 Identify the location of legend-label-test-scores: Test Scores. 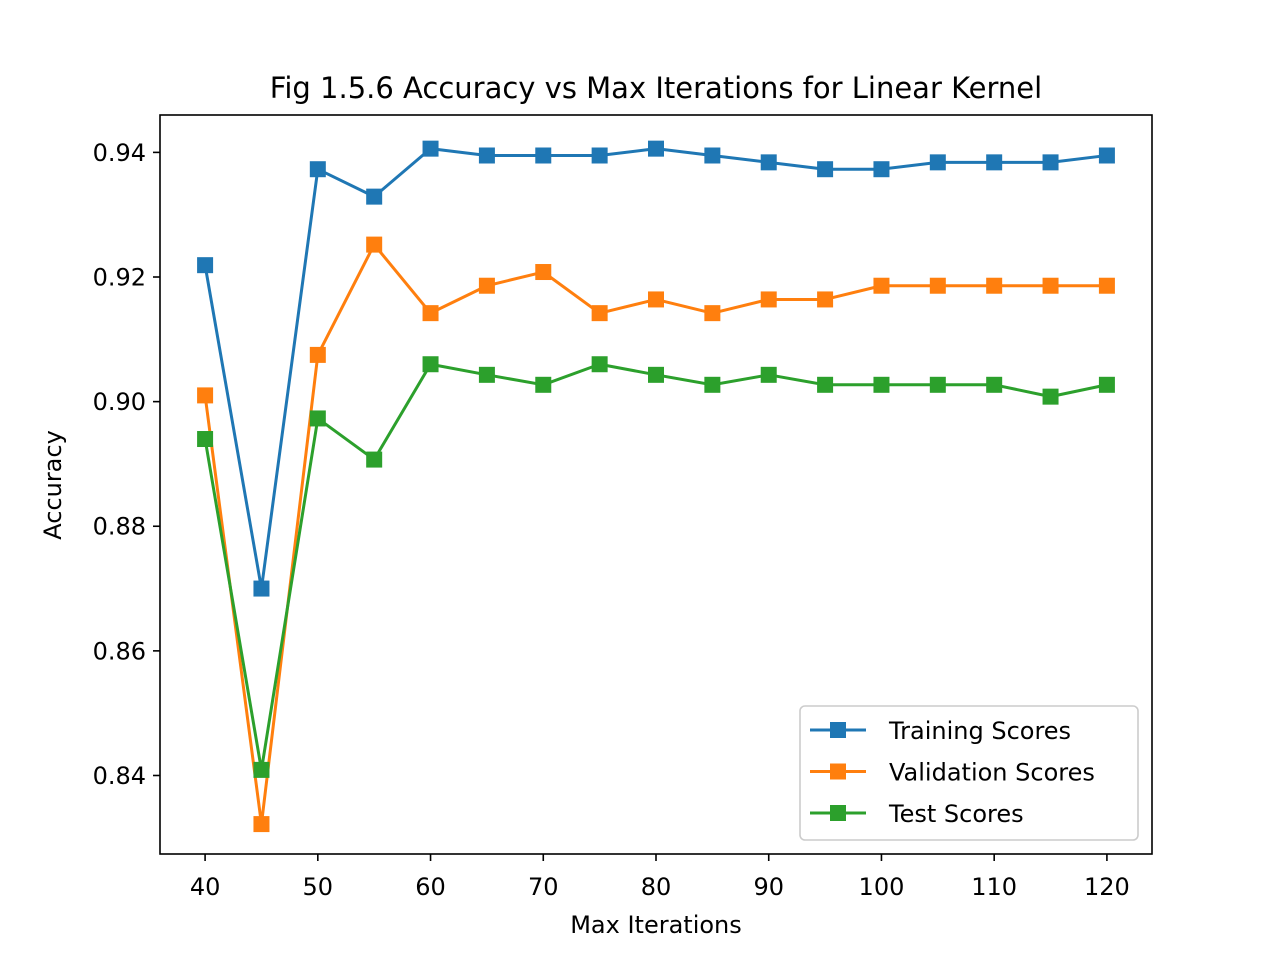
(956, 814).